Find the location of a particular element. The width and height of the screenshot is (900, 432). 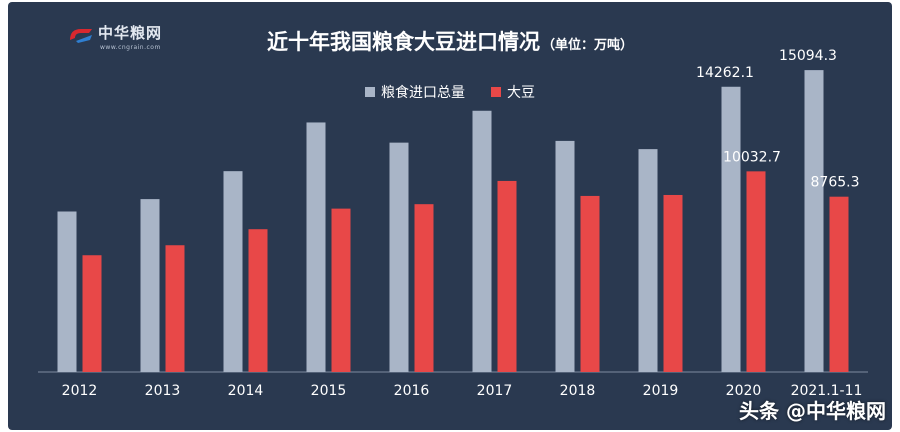

legend-item-soybean: 大豆 is located at coordinates (513, 92).